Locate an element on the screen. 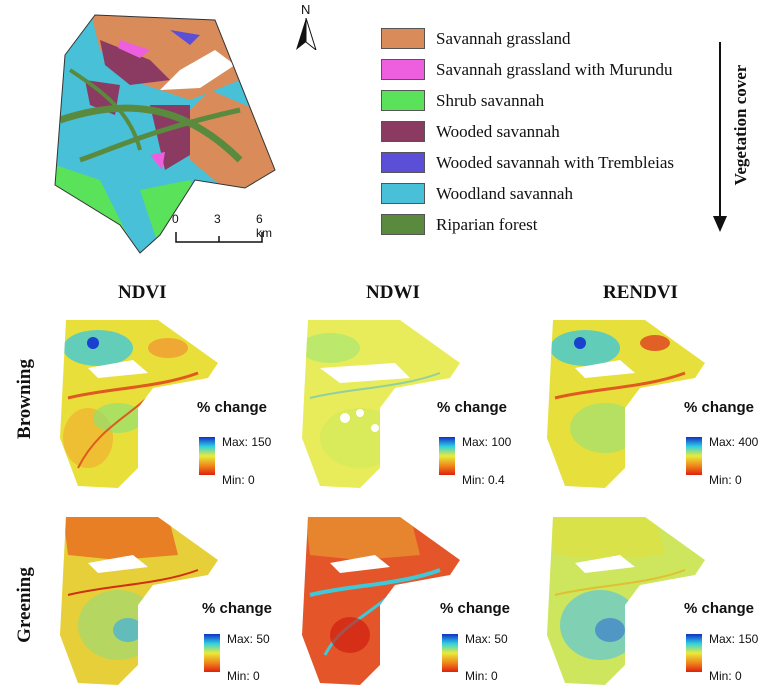  change-map-greening-rendvi is located at coordinates (626, 601).